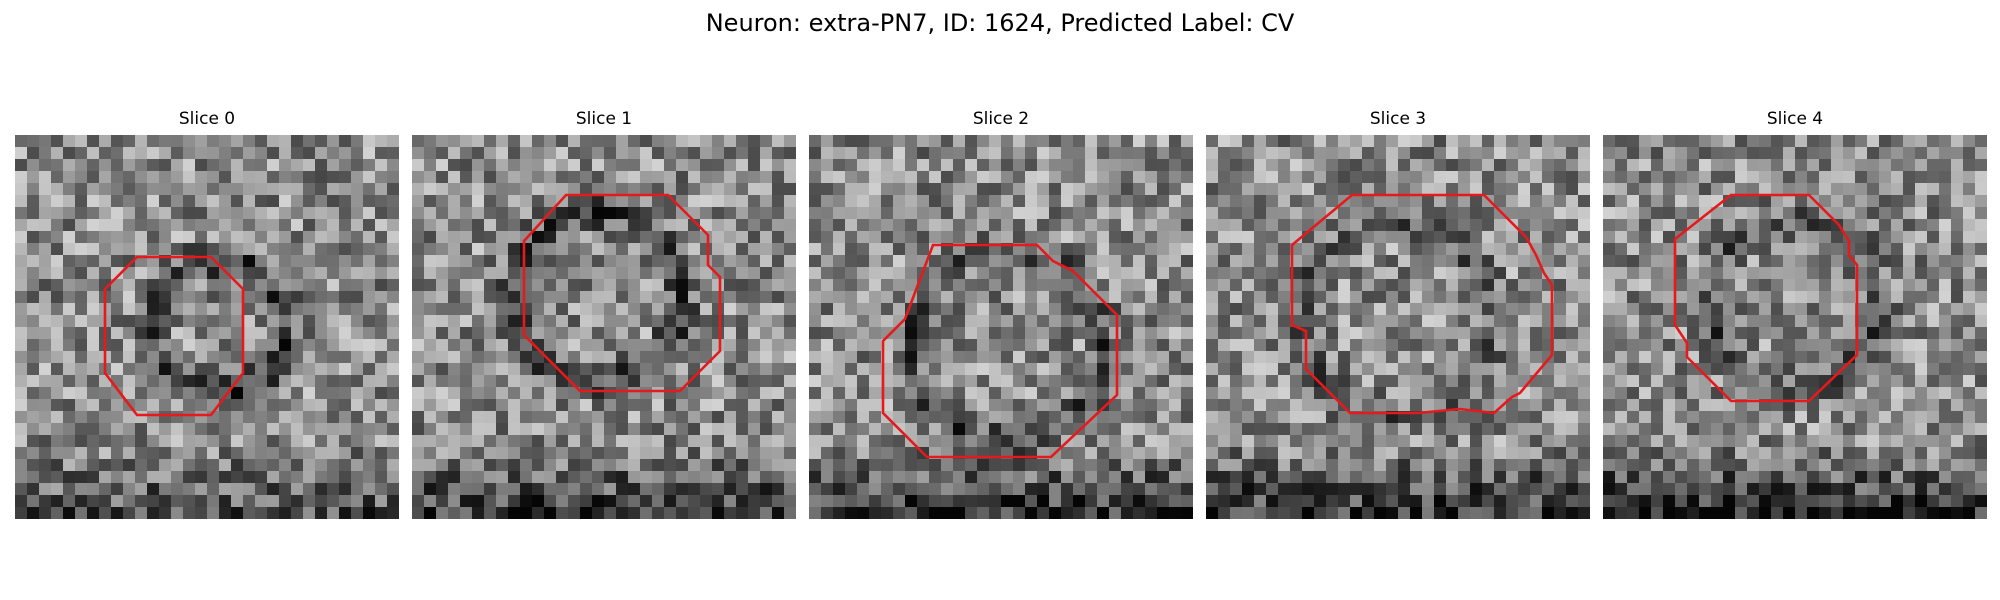 This screenshot has height=600, width=2000. I want to click on slice-title: Slice 4, so click(1795, 119).